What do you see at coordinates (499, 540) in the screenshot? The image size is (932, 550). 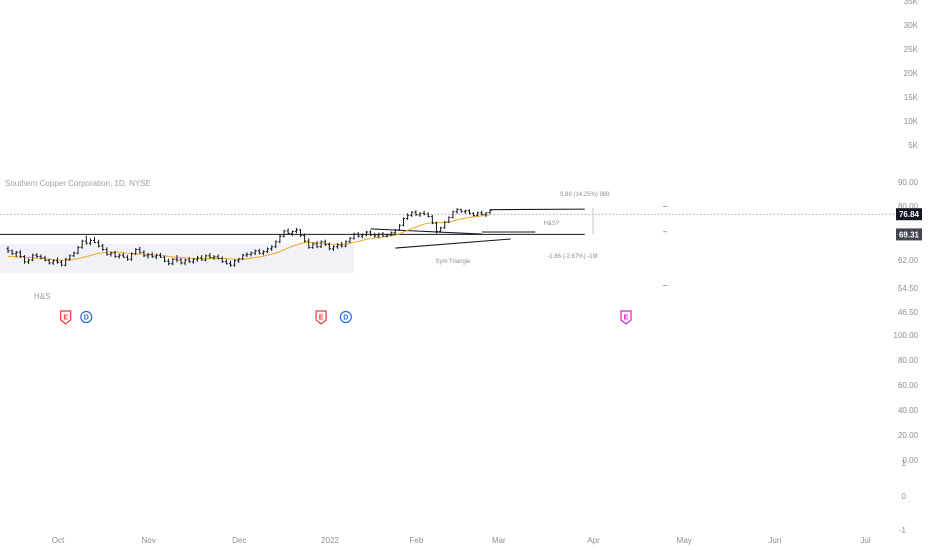 I see `month-label: Mar` at bounding box center [499, 540].